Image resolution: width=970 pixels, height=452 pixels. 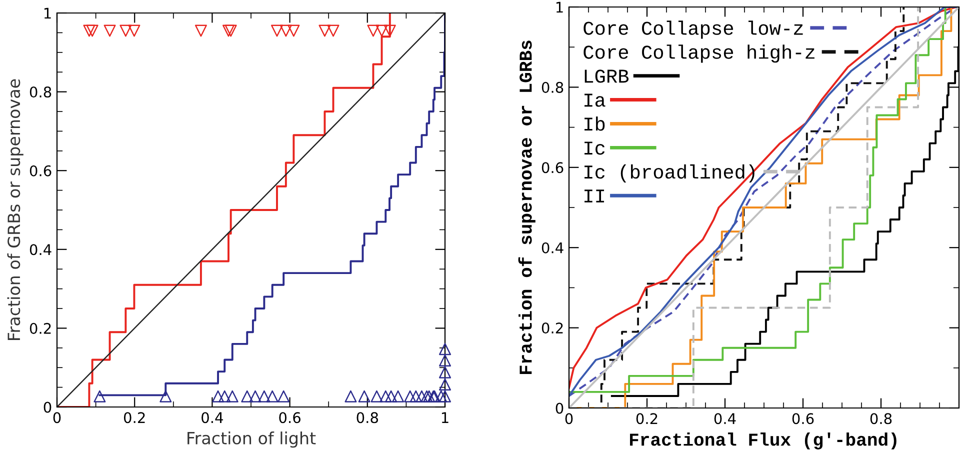 I want to click on legend-label: Core Collapse high-z, so click(x=699, y=53).